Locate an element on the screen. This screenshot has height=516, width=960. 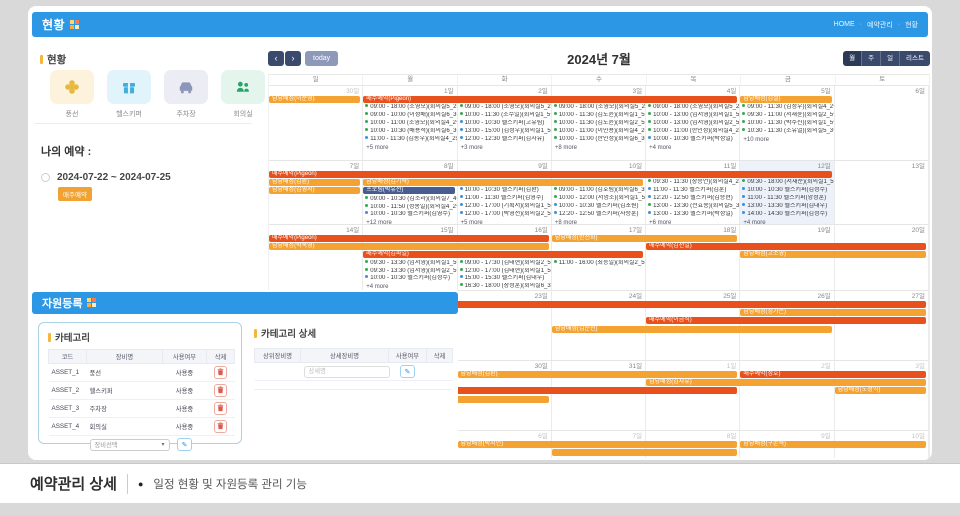
save-detail-button: ✎ is located at coordinates (407, 371).